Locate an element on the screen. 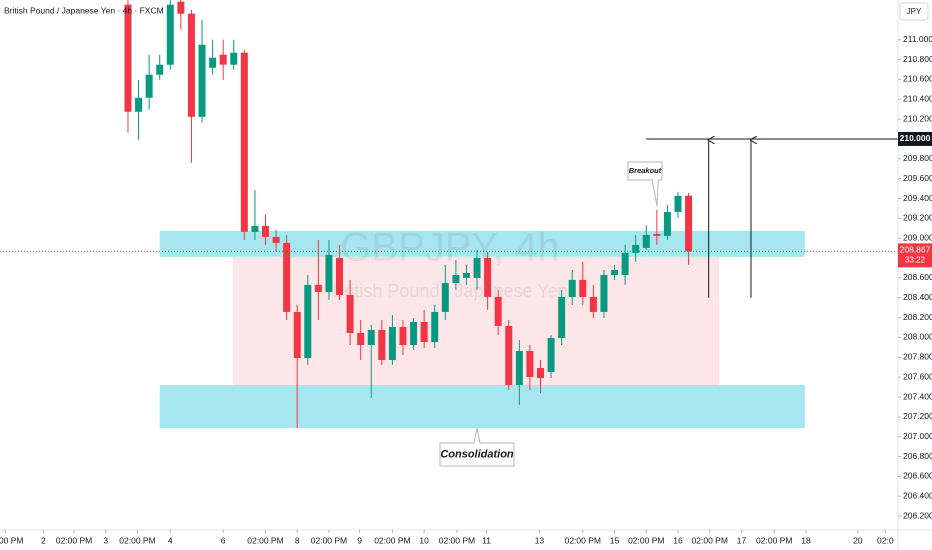 The image size is (932, 550). y-tick-label: 208.000 is located at coordinates (917, 337).